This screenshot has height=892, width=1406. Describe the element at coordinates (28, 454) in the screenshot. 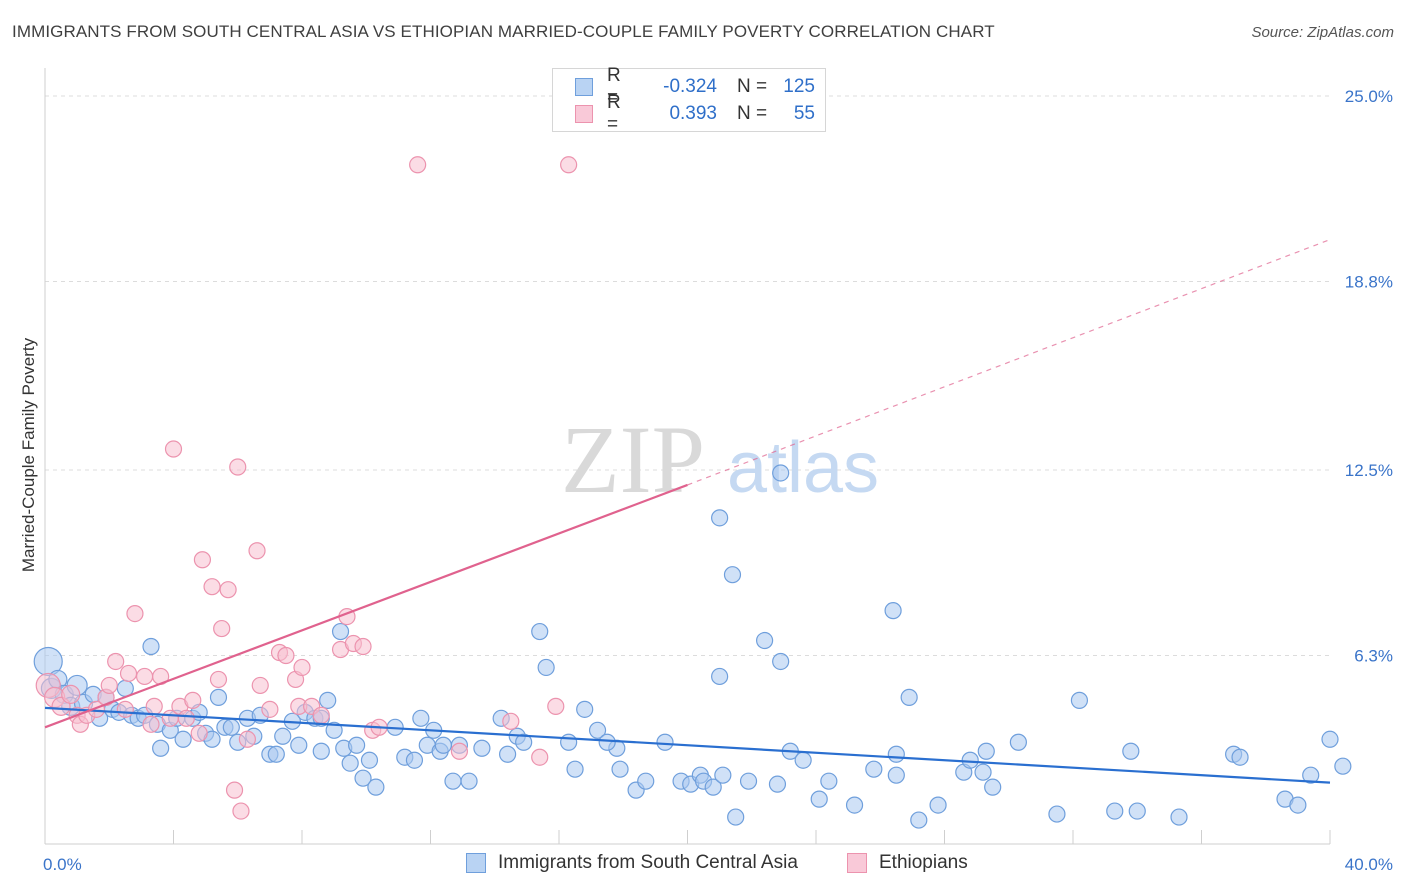

I see `y-axis-label: Married-Couple Family Poverty` at that location.